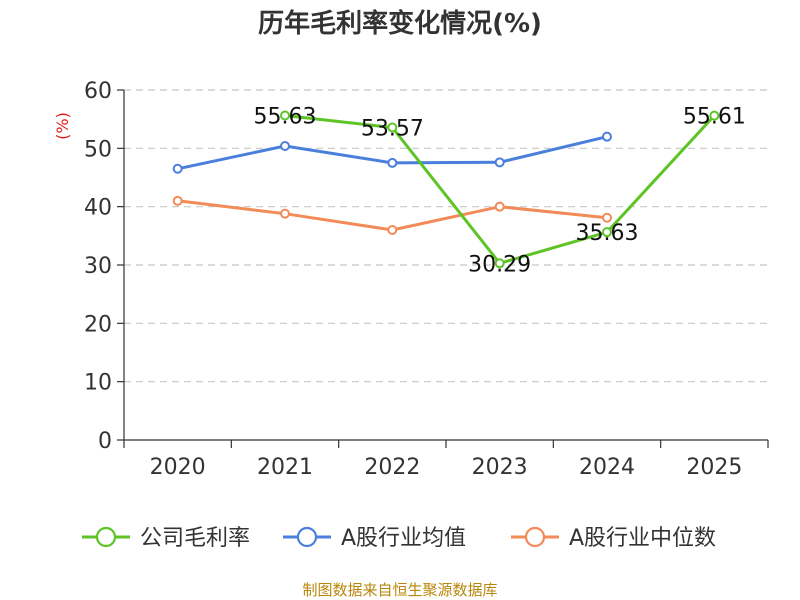  Describe the element at coordinates (98, 149) in the screenshot. I see `y-tick-label: 50` at that location.